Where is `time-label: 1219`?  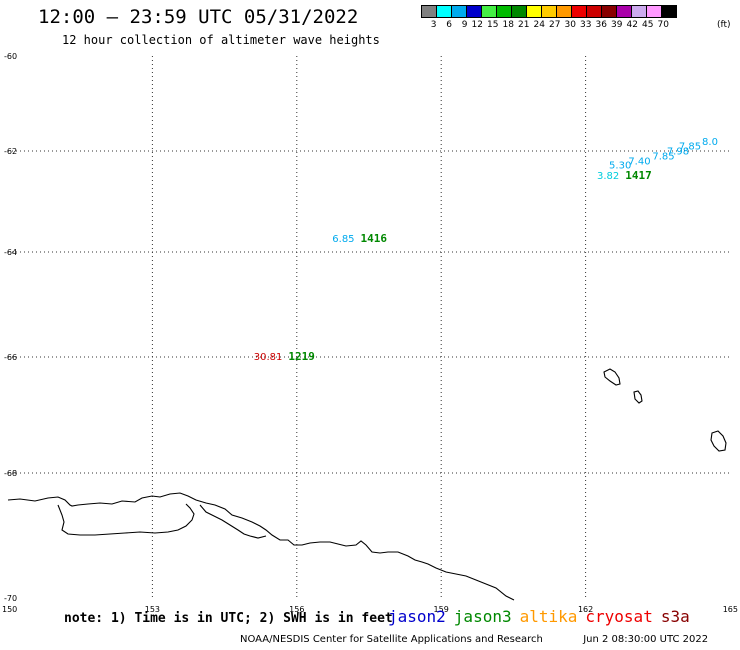
time-label: 1219 is located at coordinates (301, 356).